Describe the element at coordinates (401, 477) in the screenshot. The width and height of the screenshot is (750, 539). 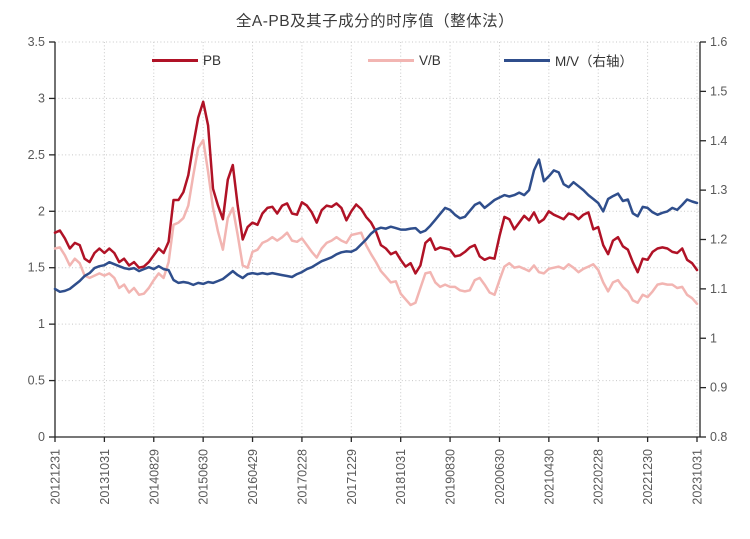
I see `x-axis-tick-label: 20181031` at that location.